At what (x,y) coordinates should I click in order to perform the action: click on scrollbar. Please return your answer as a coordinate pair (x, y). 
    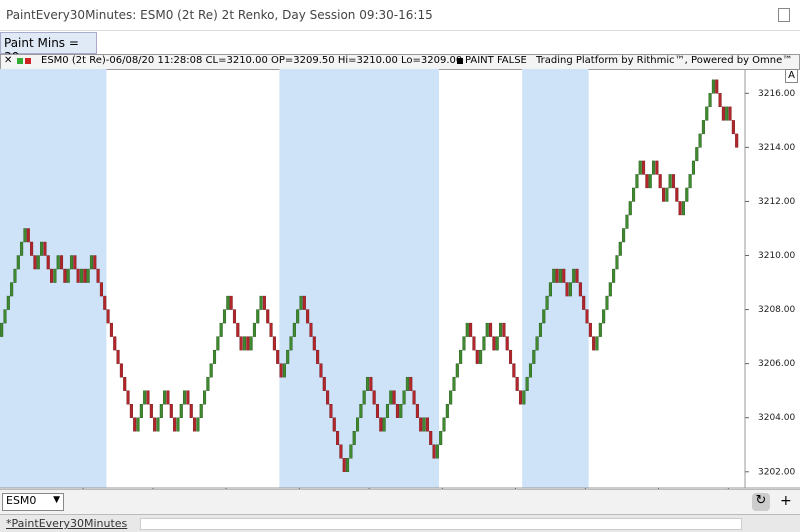
    Looking at the image, I should click on (441, 524).